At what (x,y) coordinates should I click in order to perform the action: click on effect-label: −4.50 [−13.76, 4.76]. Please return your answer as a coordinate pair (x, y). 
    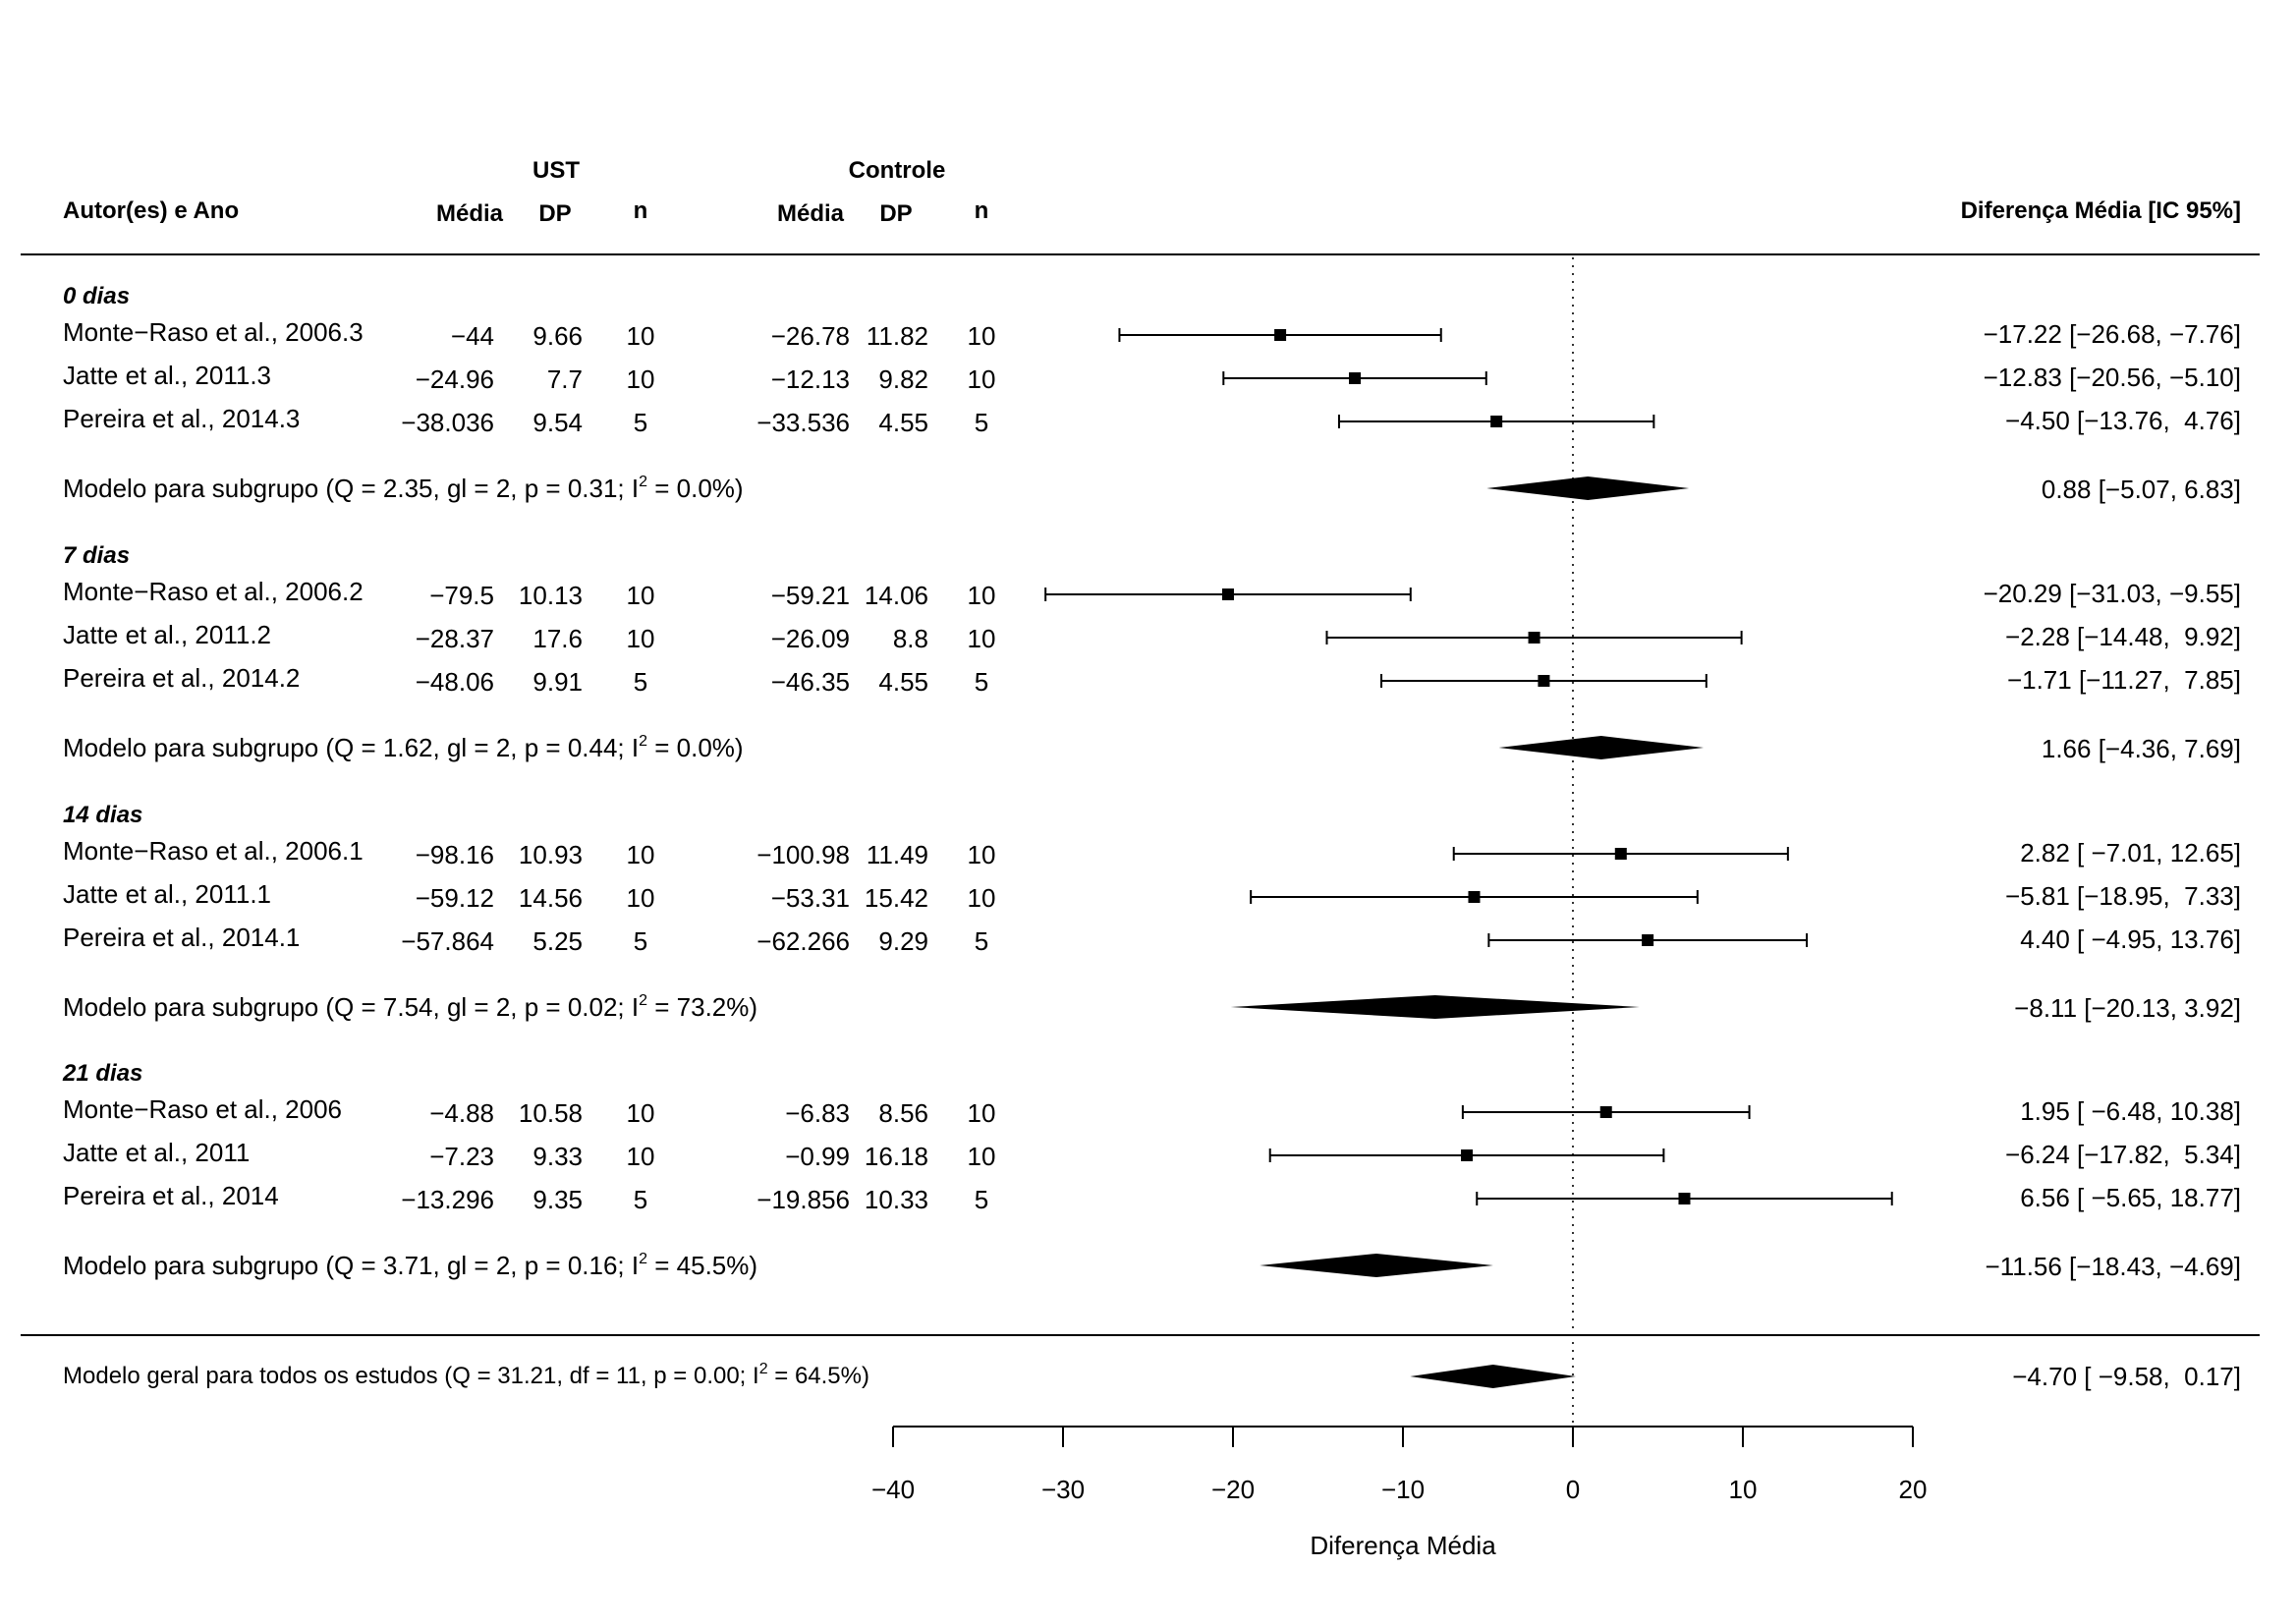
    Looking at the image, I should click on (2123, 420).